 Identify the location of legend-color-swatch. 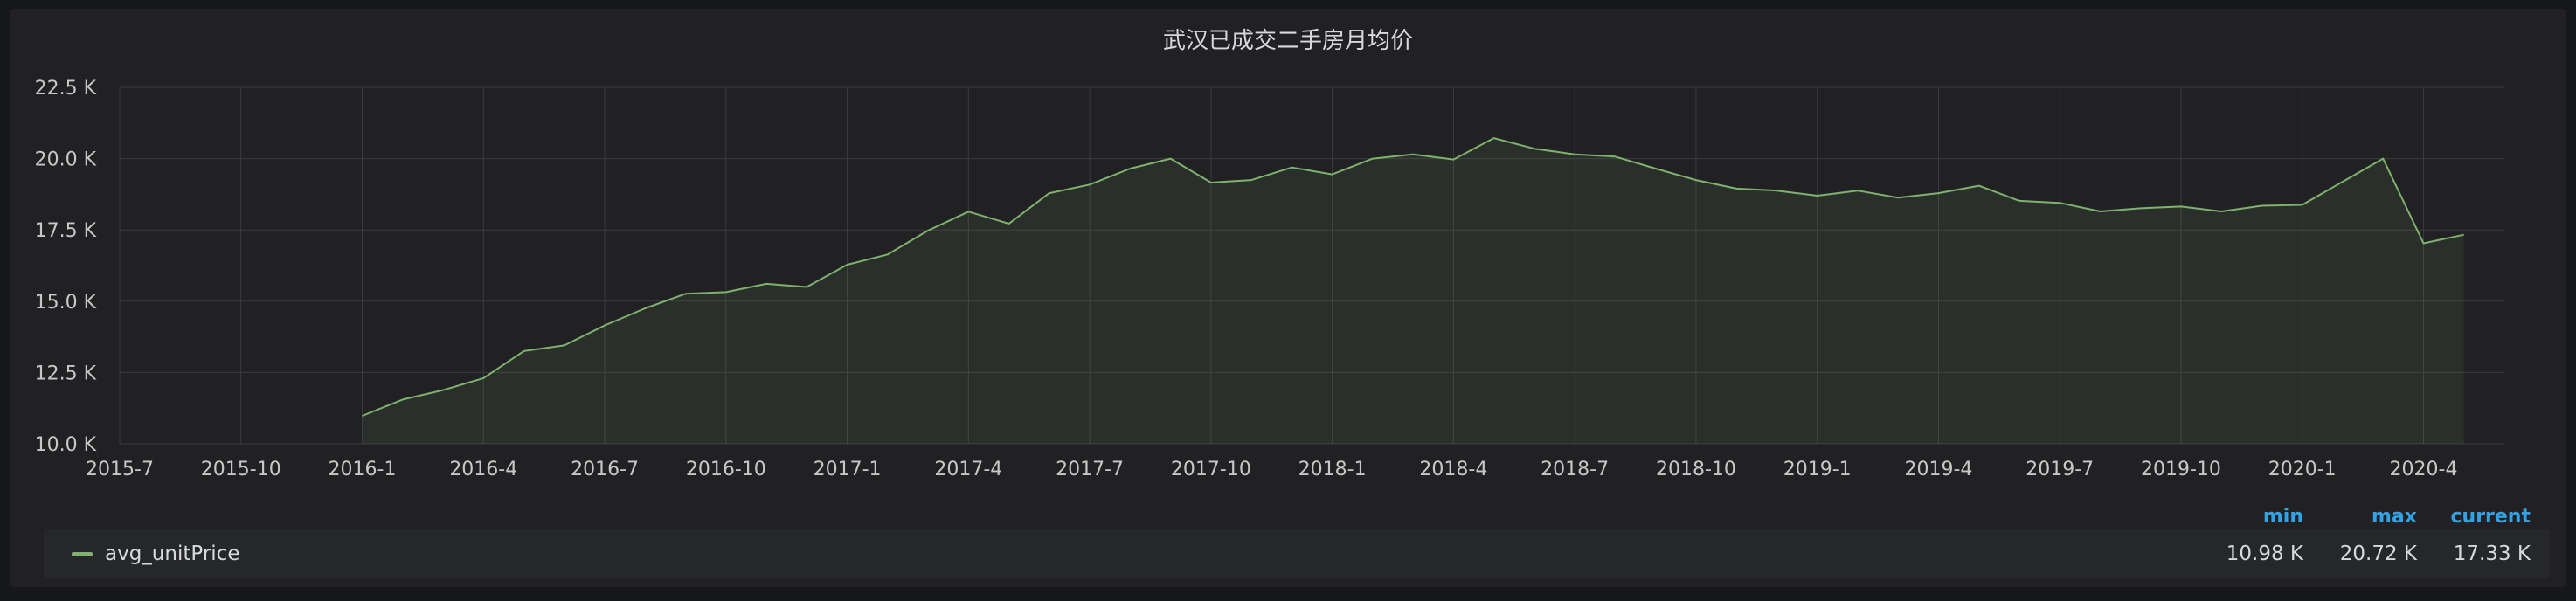
(82, 554).